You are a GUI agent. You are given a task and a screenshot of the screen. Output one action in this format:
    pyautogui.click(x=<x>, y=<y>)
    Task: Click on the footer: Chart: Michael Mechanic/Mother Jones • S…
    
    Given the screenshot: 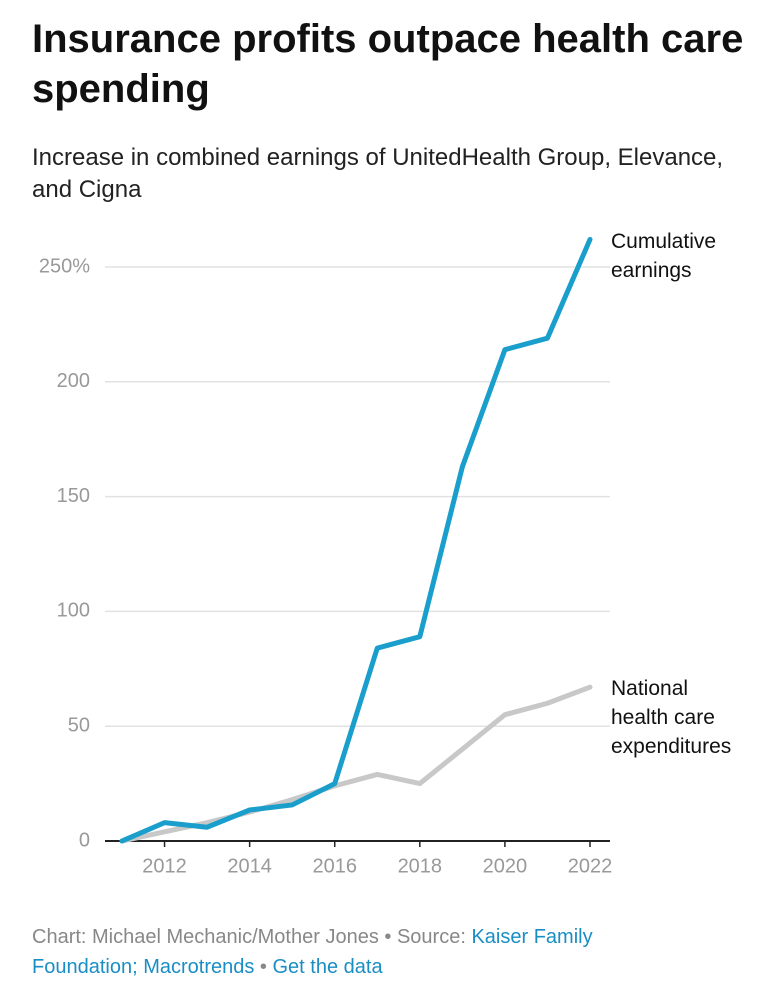 What is the action you would take?
    pyautogui.click(x=362, y=952)
    